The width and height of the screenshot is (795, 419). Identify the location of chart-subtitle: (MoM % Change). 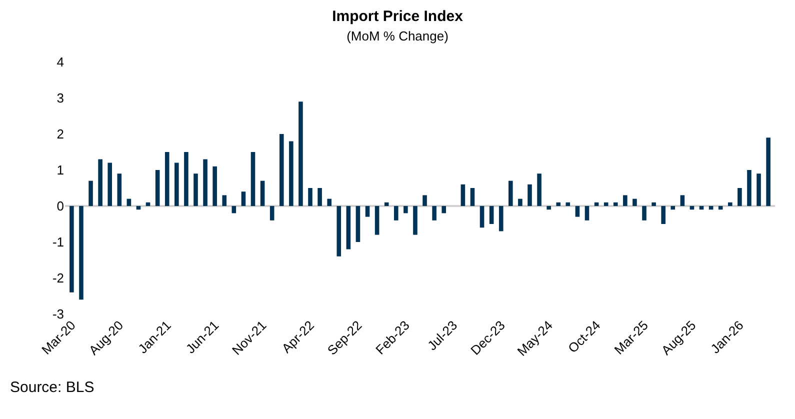
(397, 36).